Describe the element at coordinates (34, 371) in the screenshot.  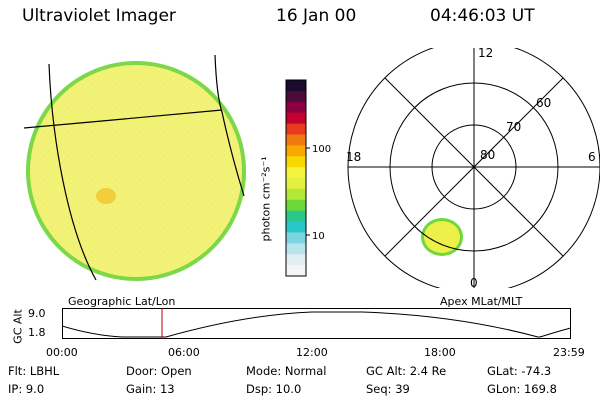
I see `info-filter: Flt: LBHL` at that location.